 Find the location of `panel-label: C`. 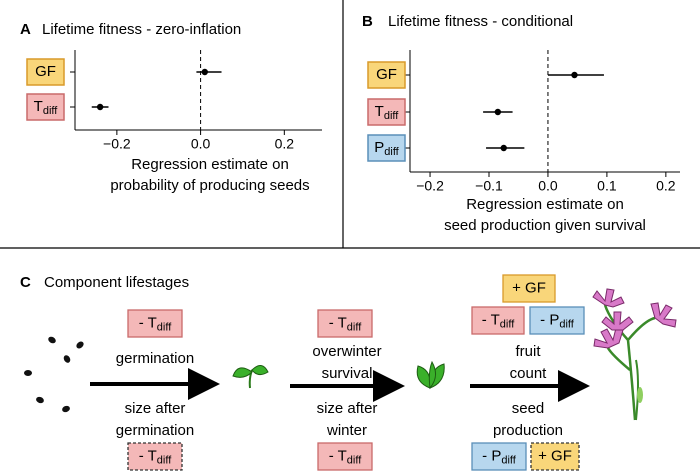

panel-label: C is located at coordinates (25, 282).